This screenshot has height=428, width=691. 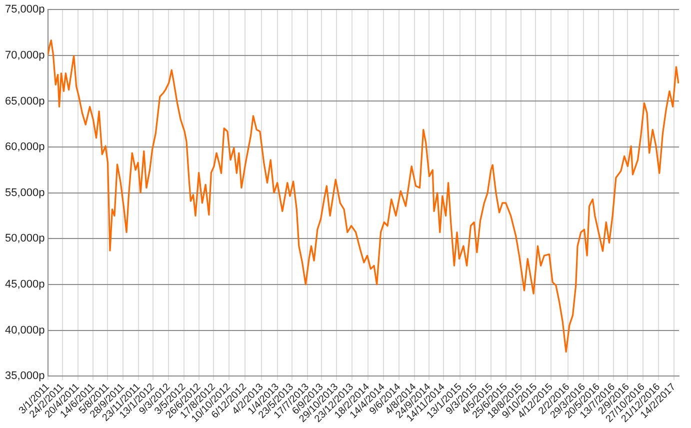 What do you see at coordinates (24, 192) in the screenshot?
I see `y-tick-label: 55,000p` at bounding box center [24, 192].